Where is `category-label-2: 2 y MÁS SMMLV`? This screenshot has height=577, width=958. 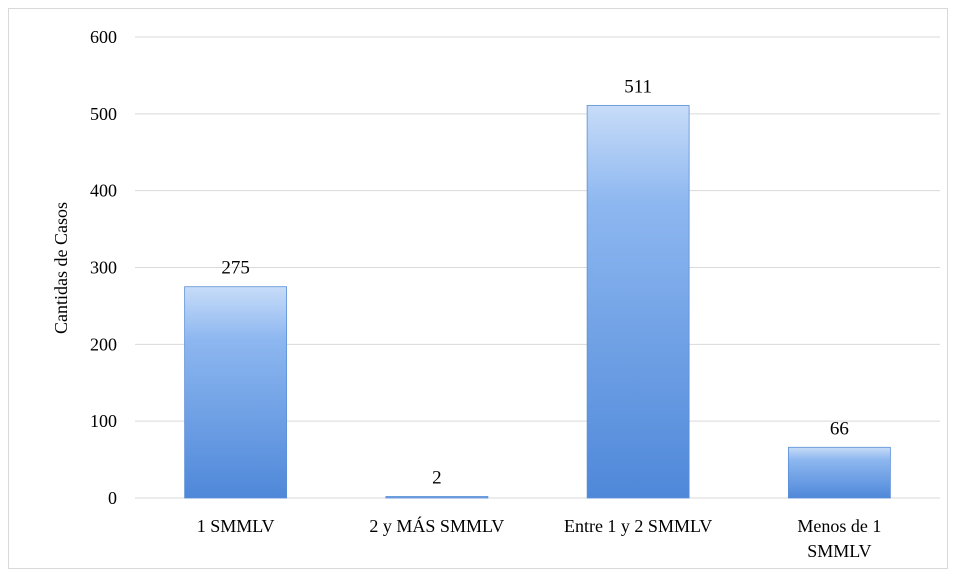
category-label-2: 2 y MÁS SMMLV is located at coordinates (436, 525).